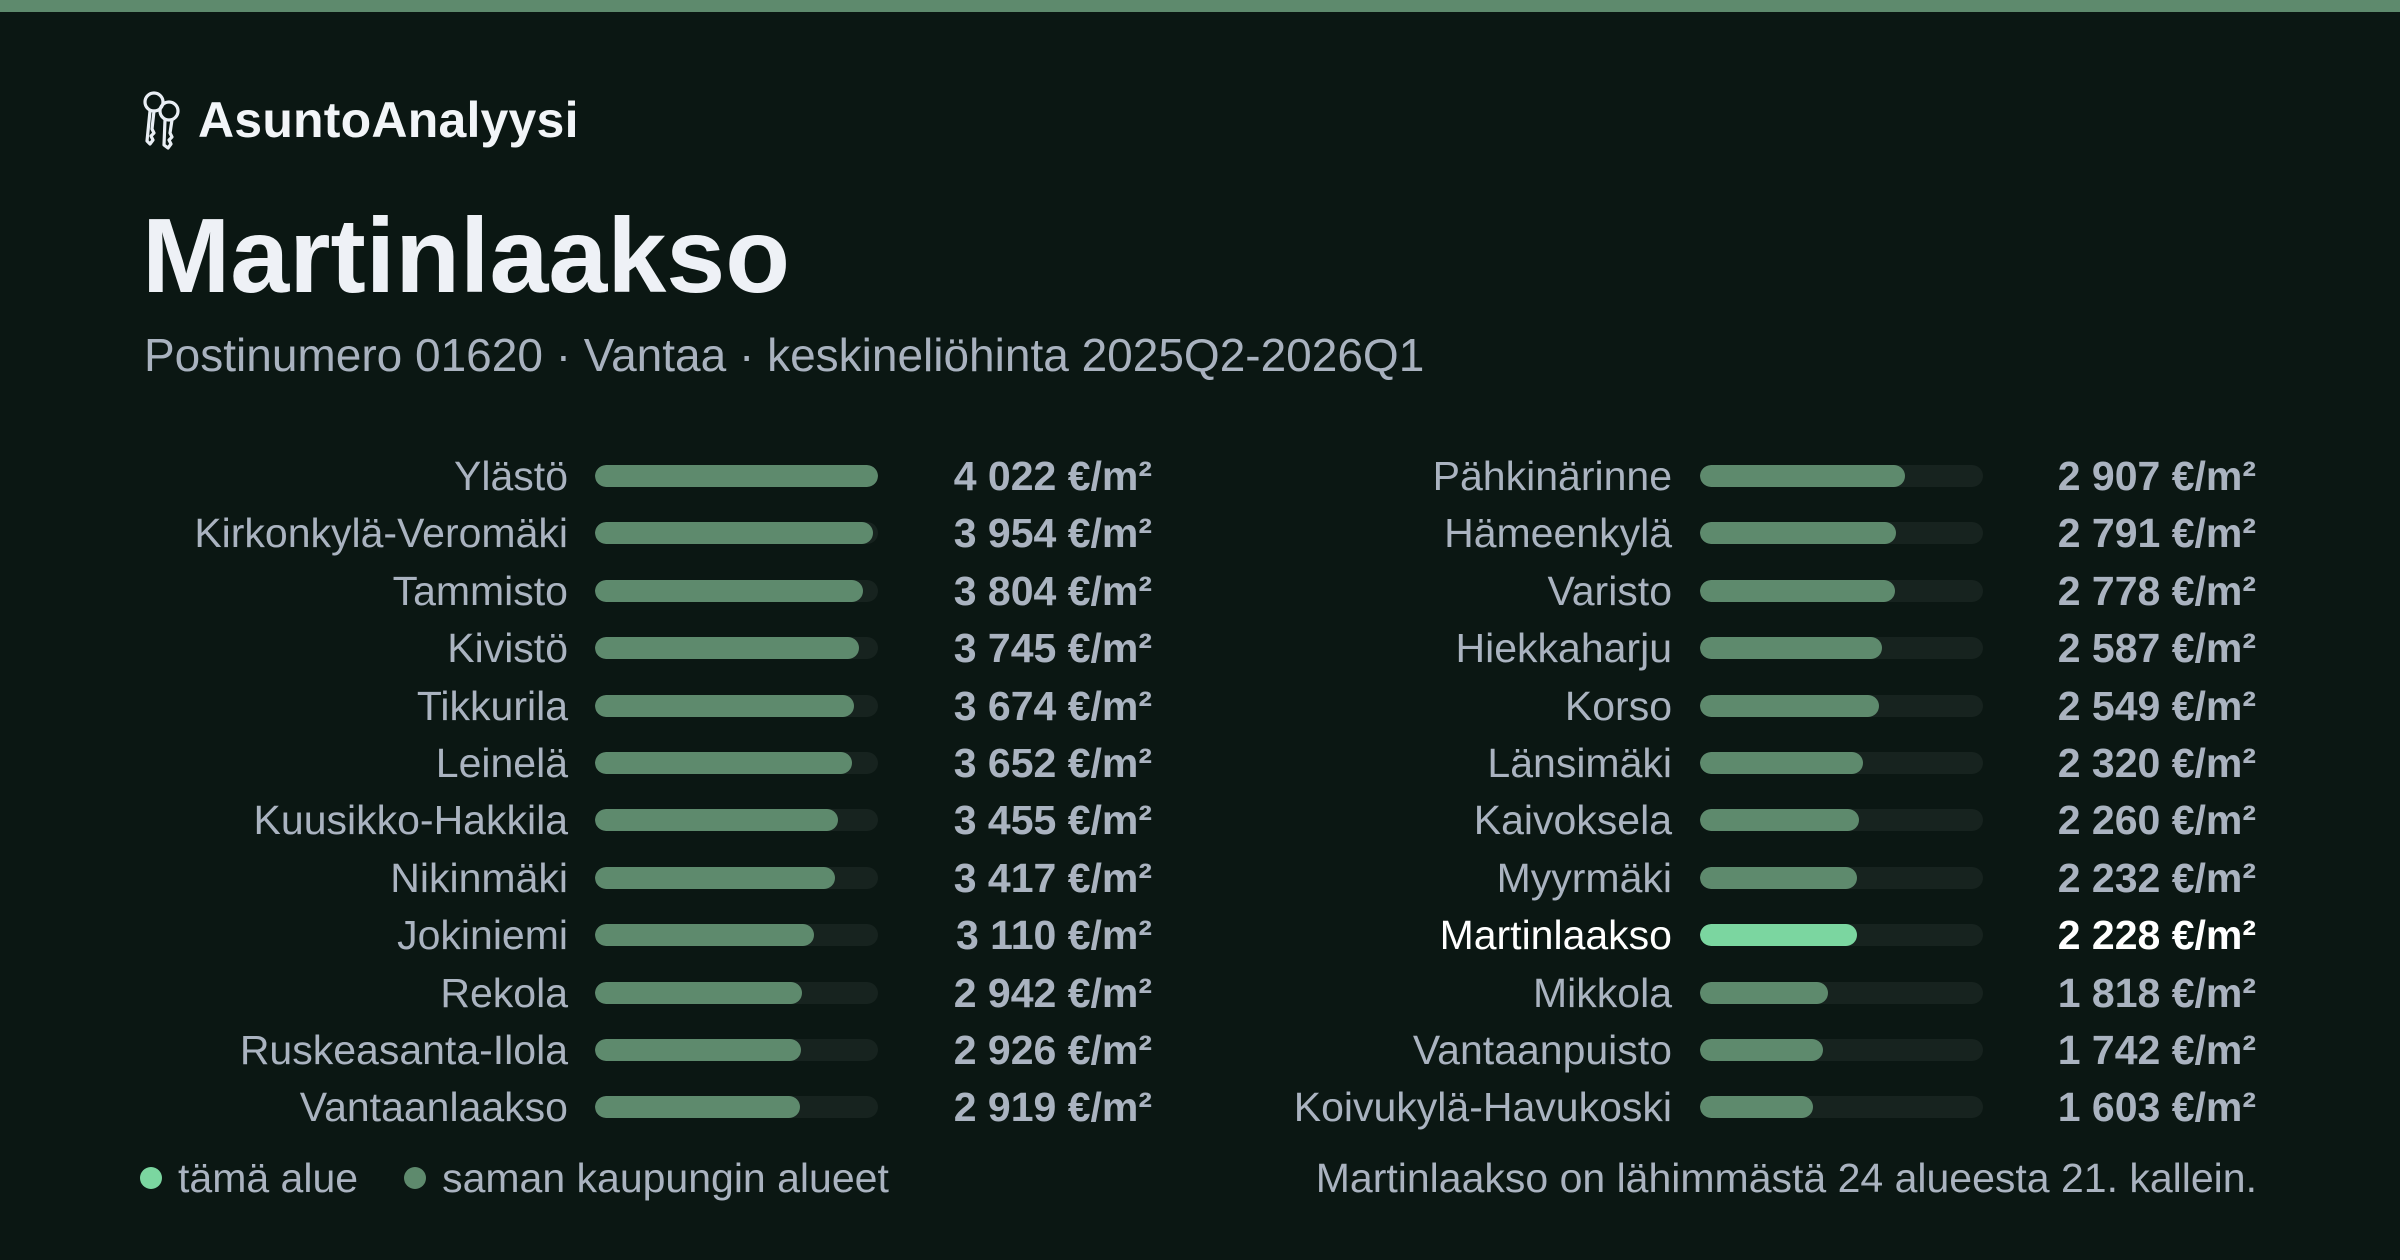 The image size is (2400, 1260). I want to click on bar-label: Leinelä, so click(501, 763).